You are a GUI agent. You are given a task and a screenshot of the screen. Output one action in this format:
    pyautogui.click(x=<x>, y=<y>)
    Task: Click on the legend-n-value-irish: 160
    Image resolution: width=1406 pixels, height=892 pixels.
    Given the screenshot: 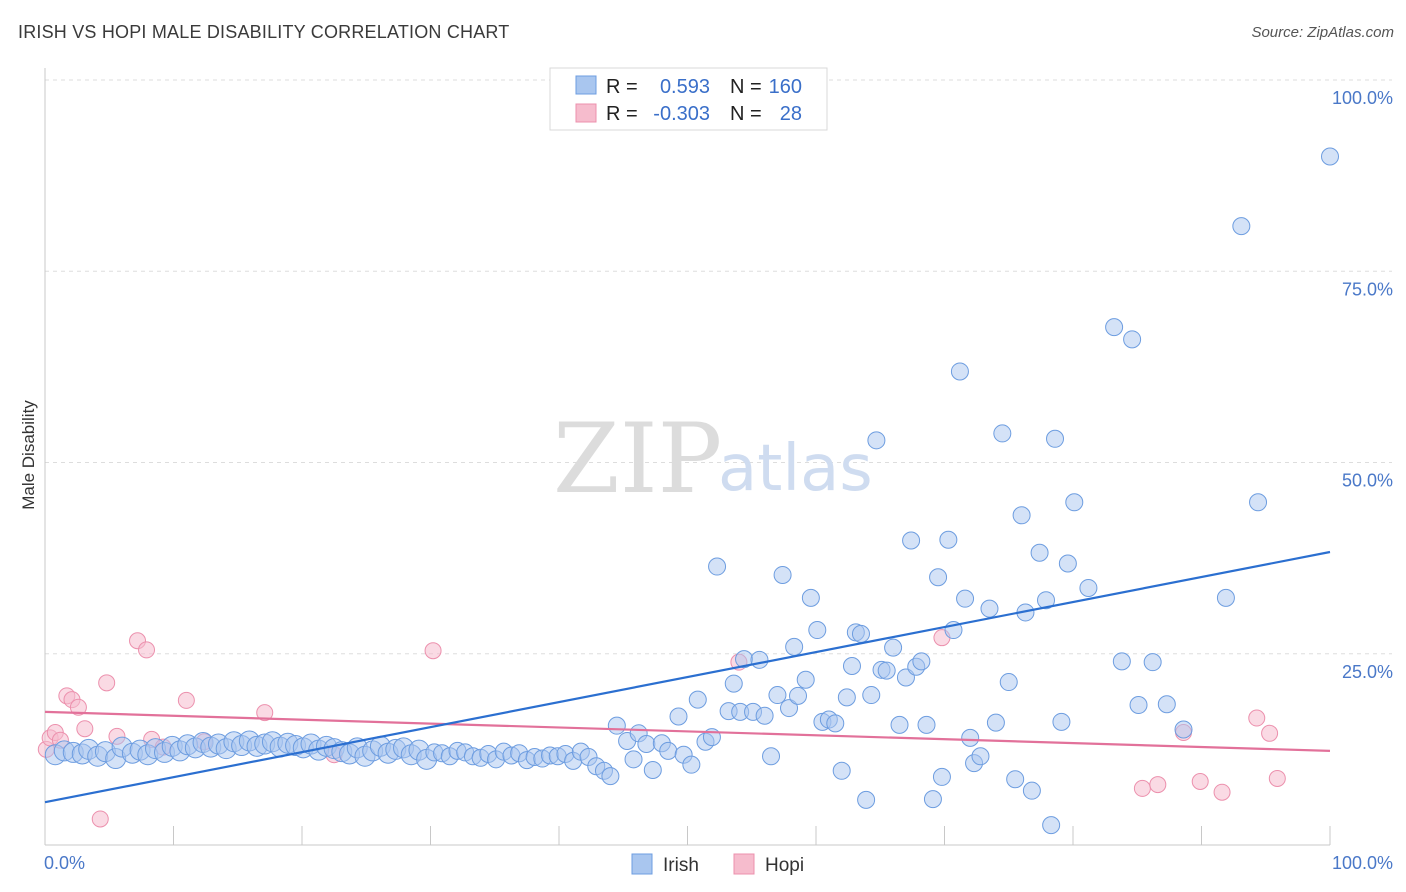 What is the action you would take?
    pyautogui.click(x=785, y=87)
    